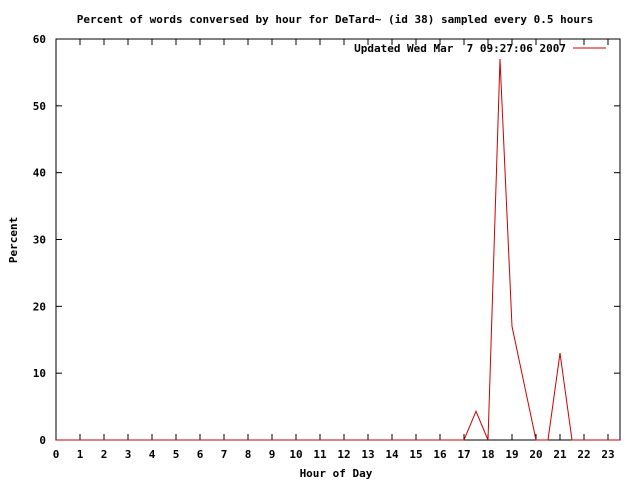 Image resolution: width=640 pixels, height=480 pixels. What do you see at coordinates (128, 454) in the screenshot?
I see `x-tick-label: 3` at bounding box center [128, 454].